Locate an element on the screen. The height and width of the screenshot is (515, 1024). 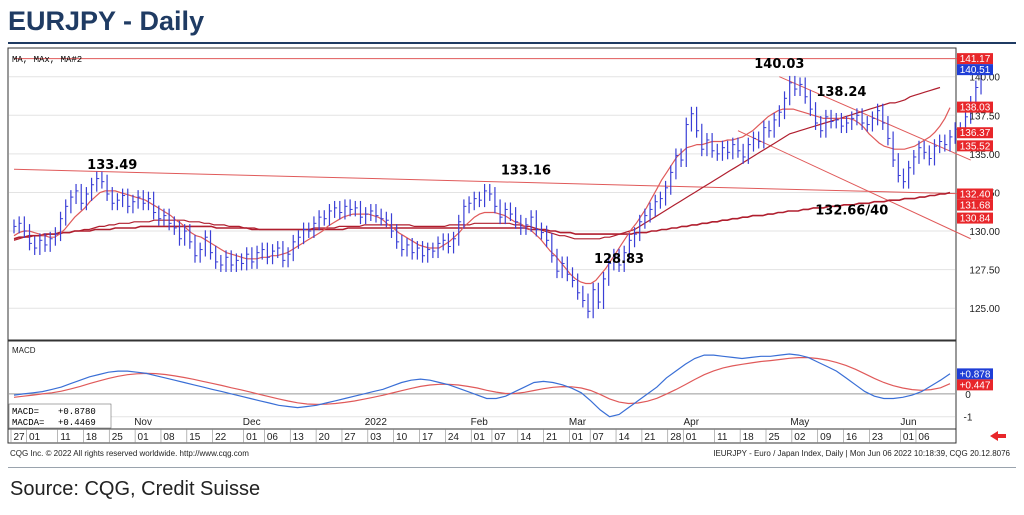
month-label: Dec is located at coordinates (252, 422).